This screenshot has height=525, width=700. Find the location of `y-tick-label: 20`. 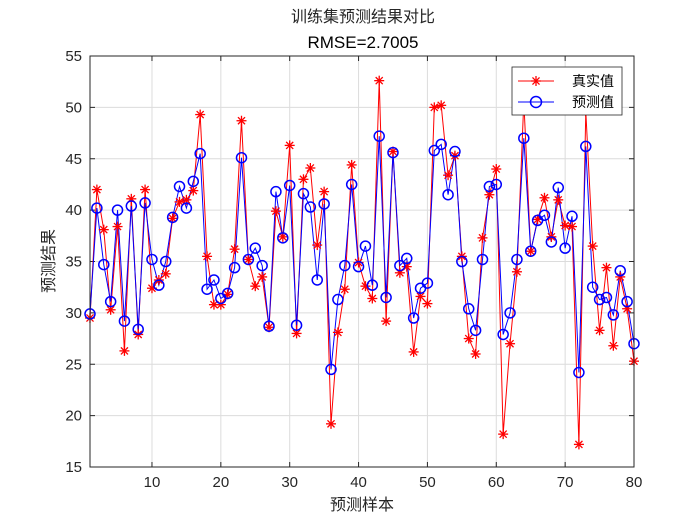

y-tick-label: 20 is located at coordinates (73, 416).